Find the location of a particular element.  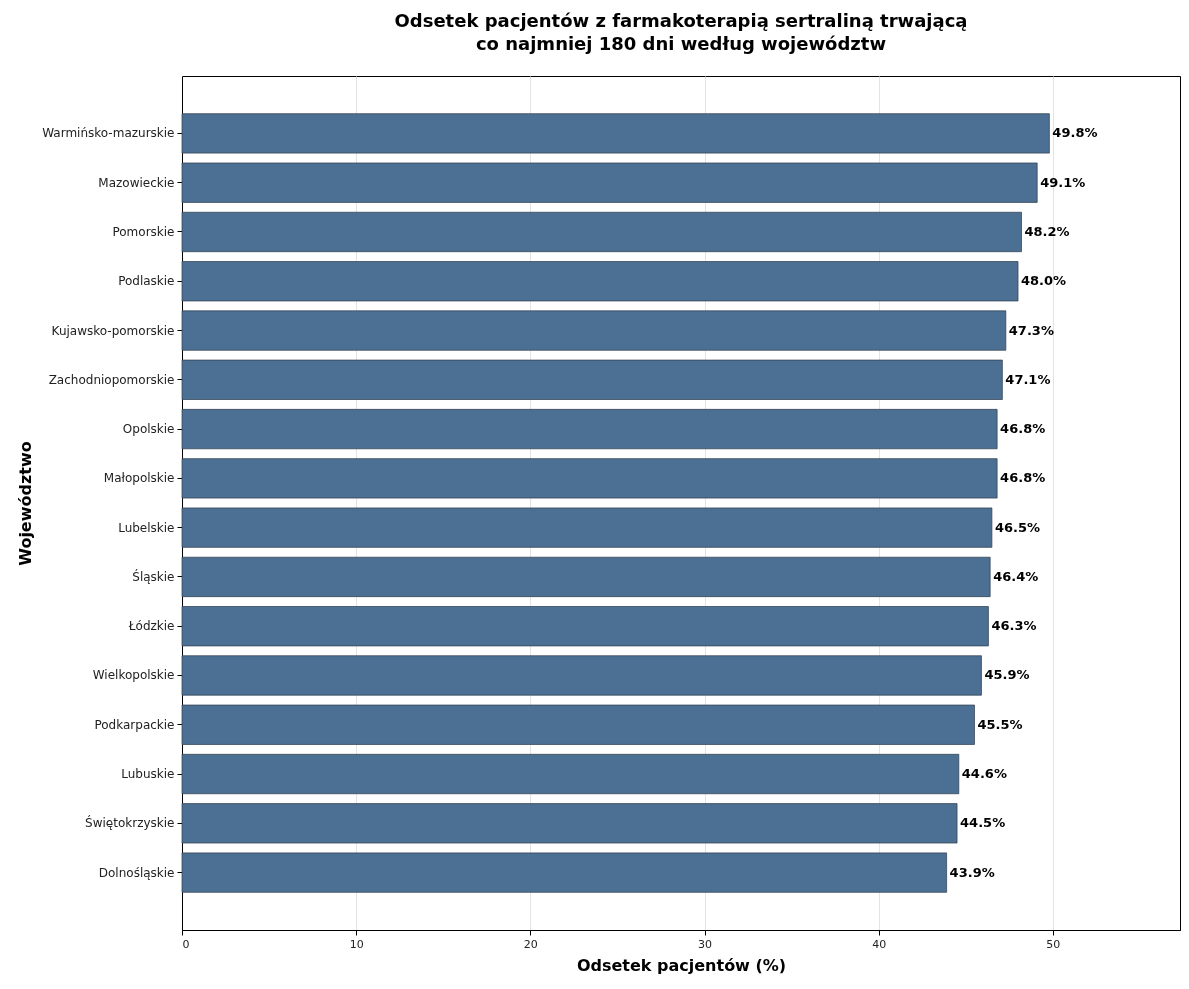

y-tick-label: Wielkopolskie is located at coordinates (133, 675).